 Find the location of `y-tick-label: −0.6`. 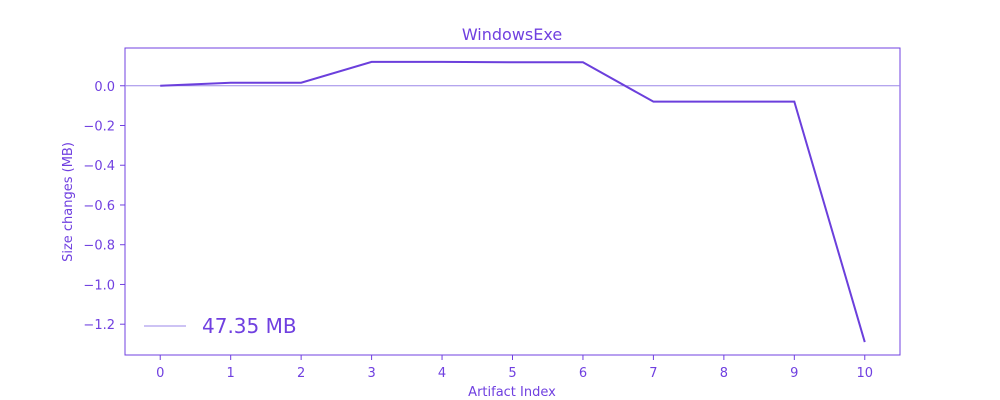

y-tick-label: −0.6 is located at coordinates (99, 206).